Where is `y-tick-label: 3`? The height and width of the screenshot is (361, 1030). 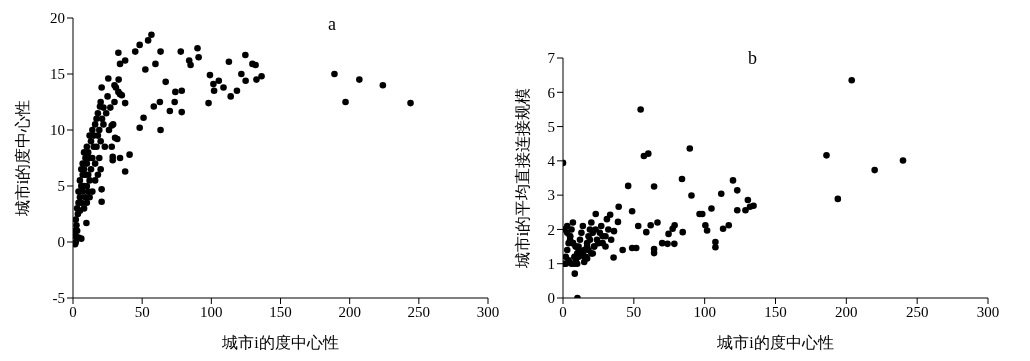 y-tick-label: 3 is located at coordinates (551, 195).